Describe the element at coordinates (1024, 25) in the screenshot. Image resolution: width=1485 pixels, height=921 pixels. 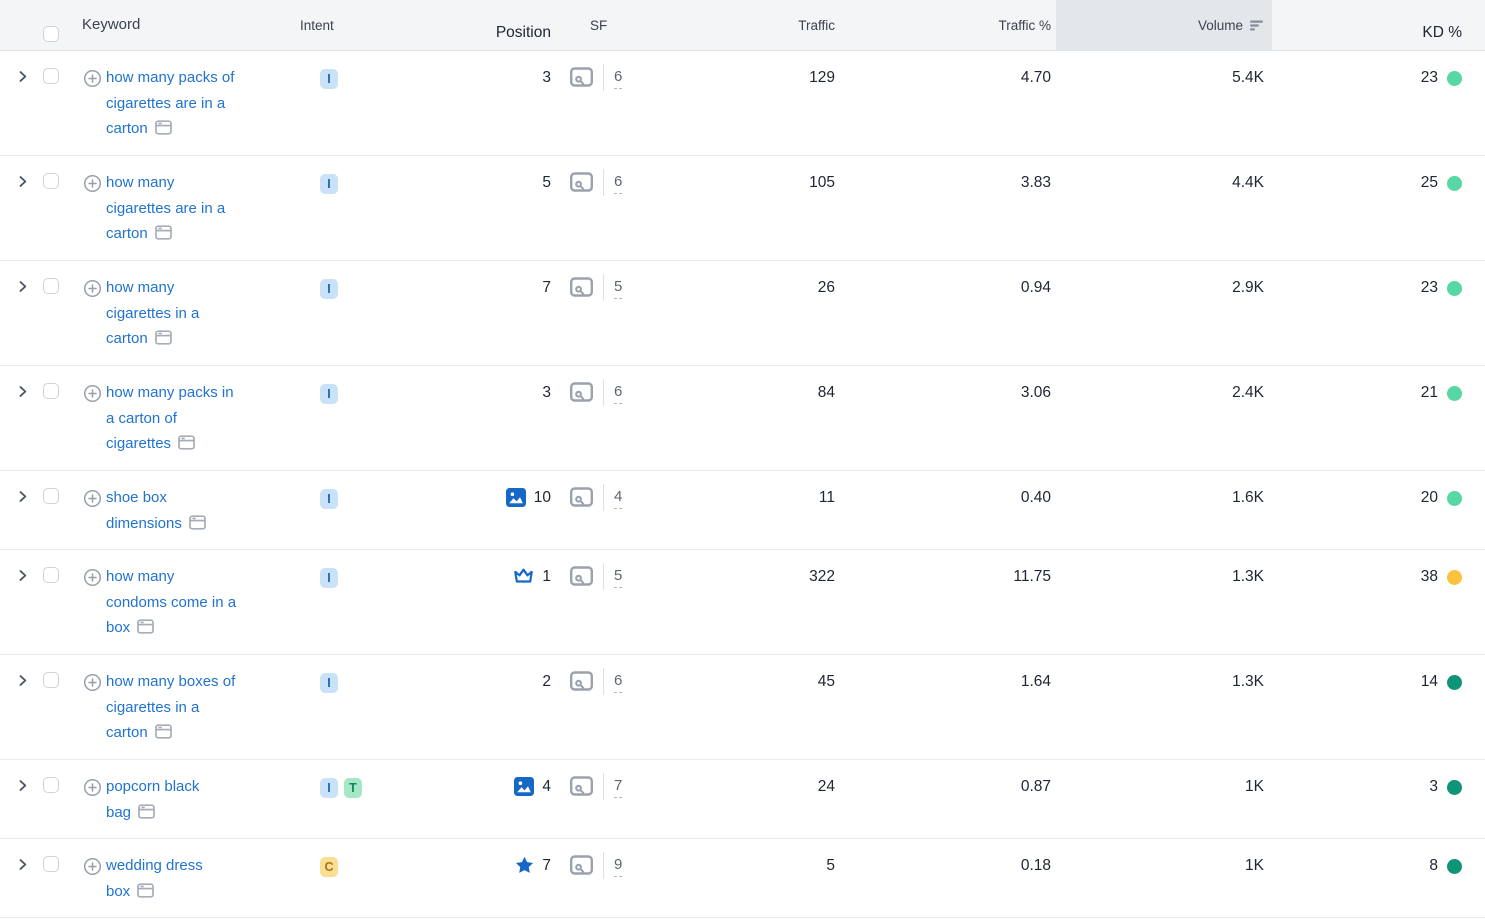
I see `traffic-pct-column-label: Traffic %` at that location.